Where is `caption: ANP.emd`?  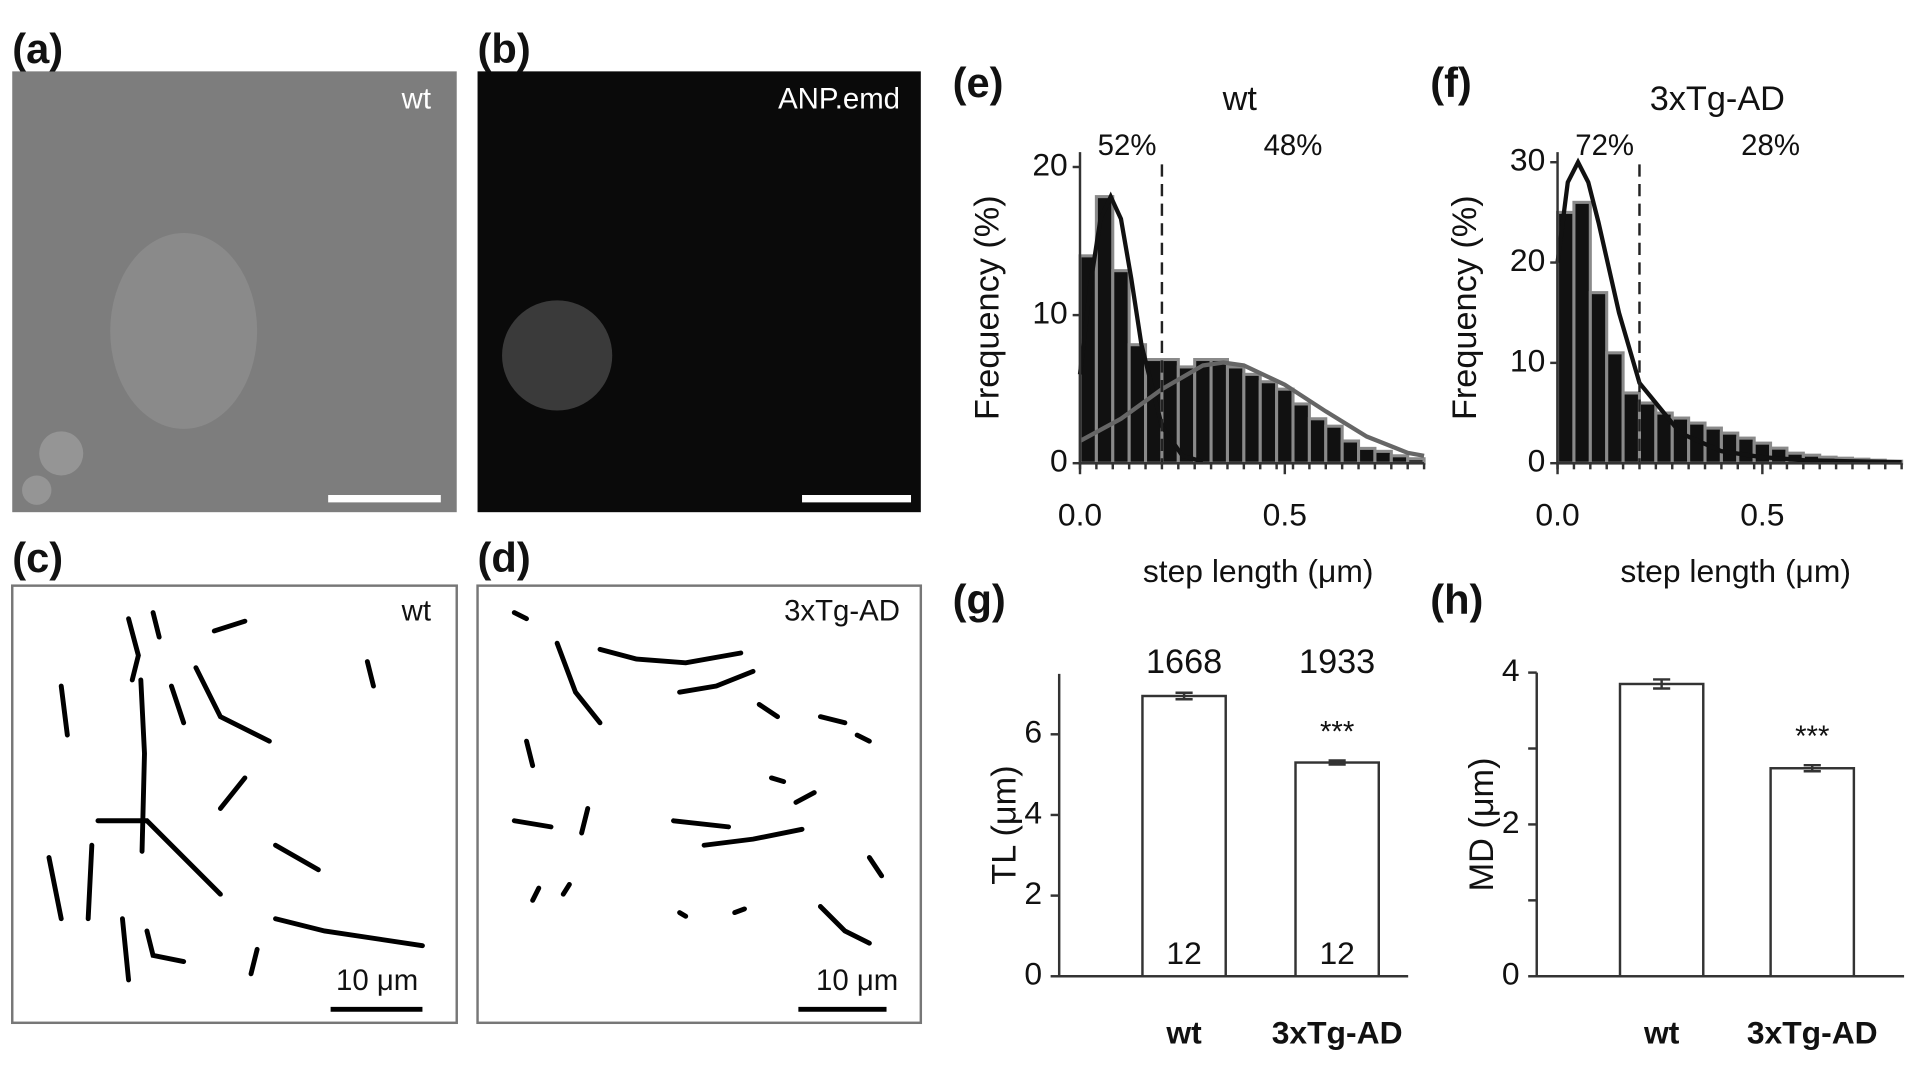 caption: ANP.emd is located at coordinates (839, 99).